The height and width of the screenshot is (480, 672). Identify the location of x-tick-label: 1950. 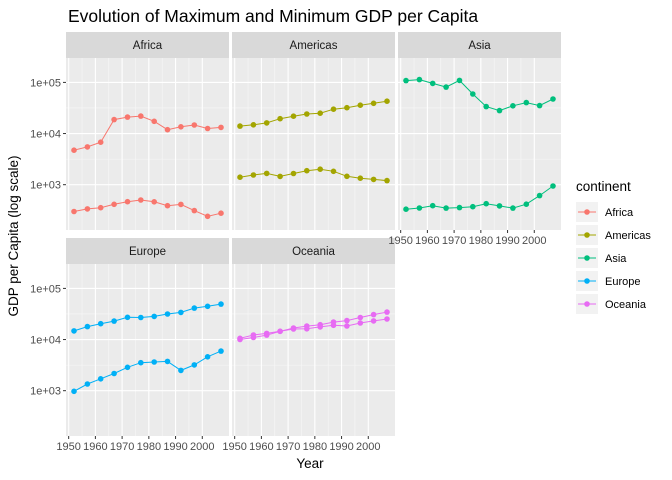
(234, 447).